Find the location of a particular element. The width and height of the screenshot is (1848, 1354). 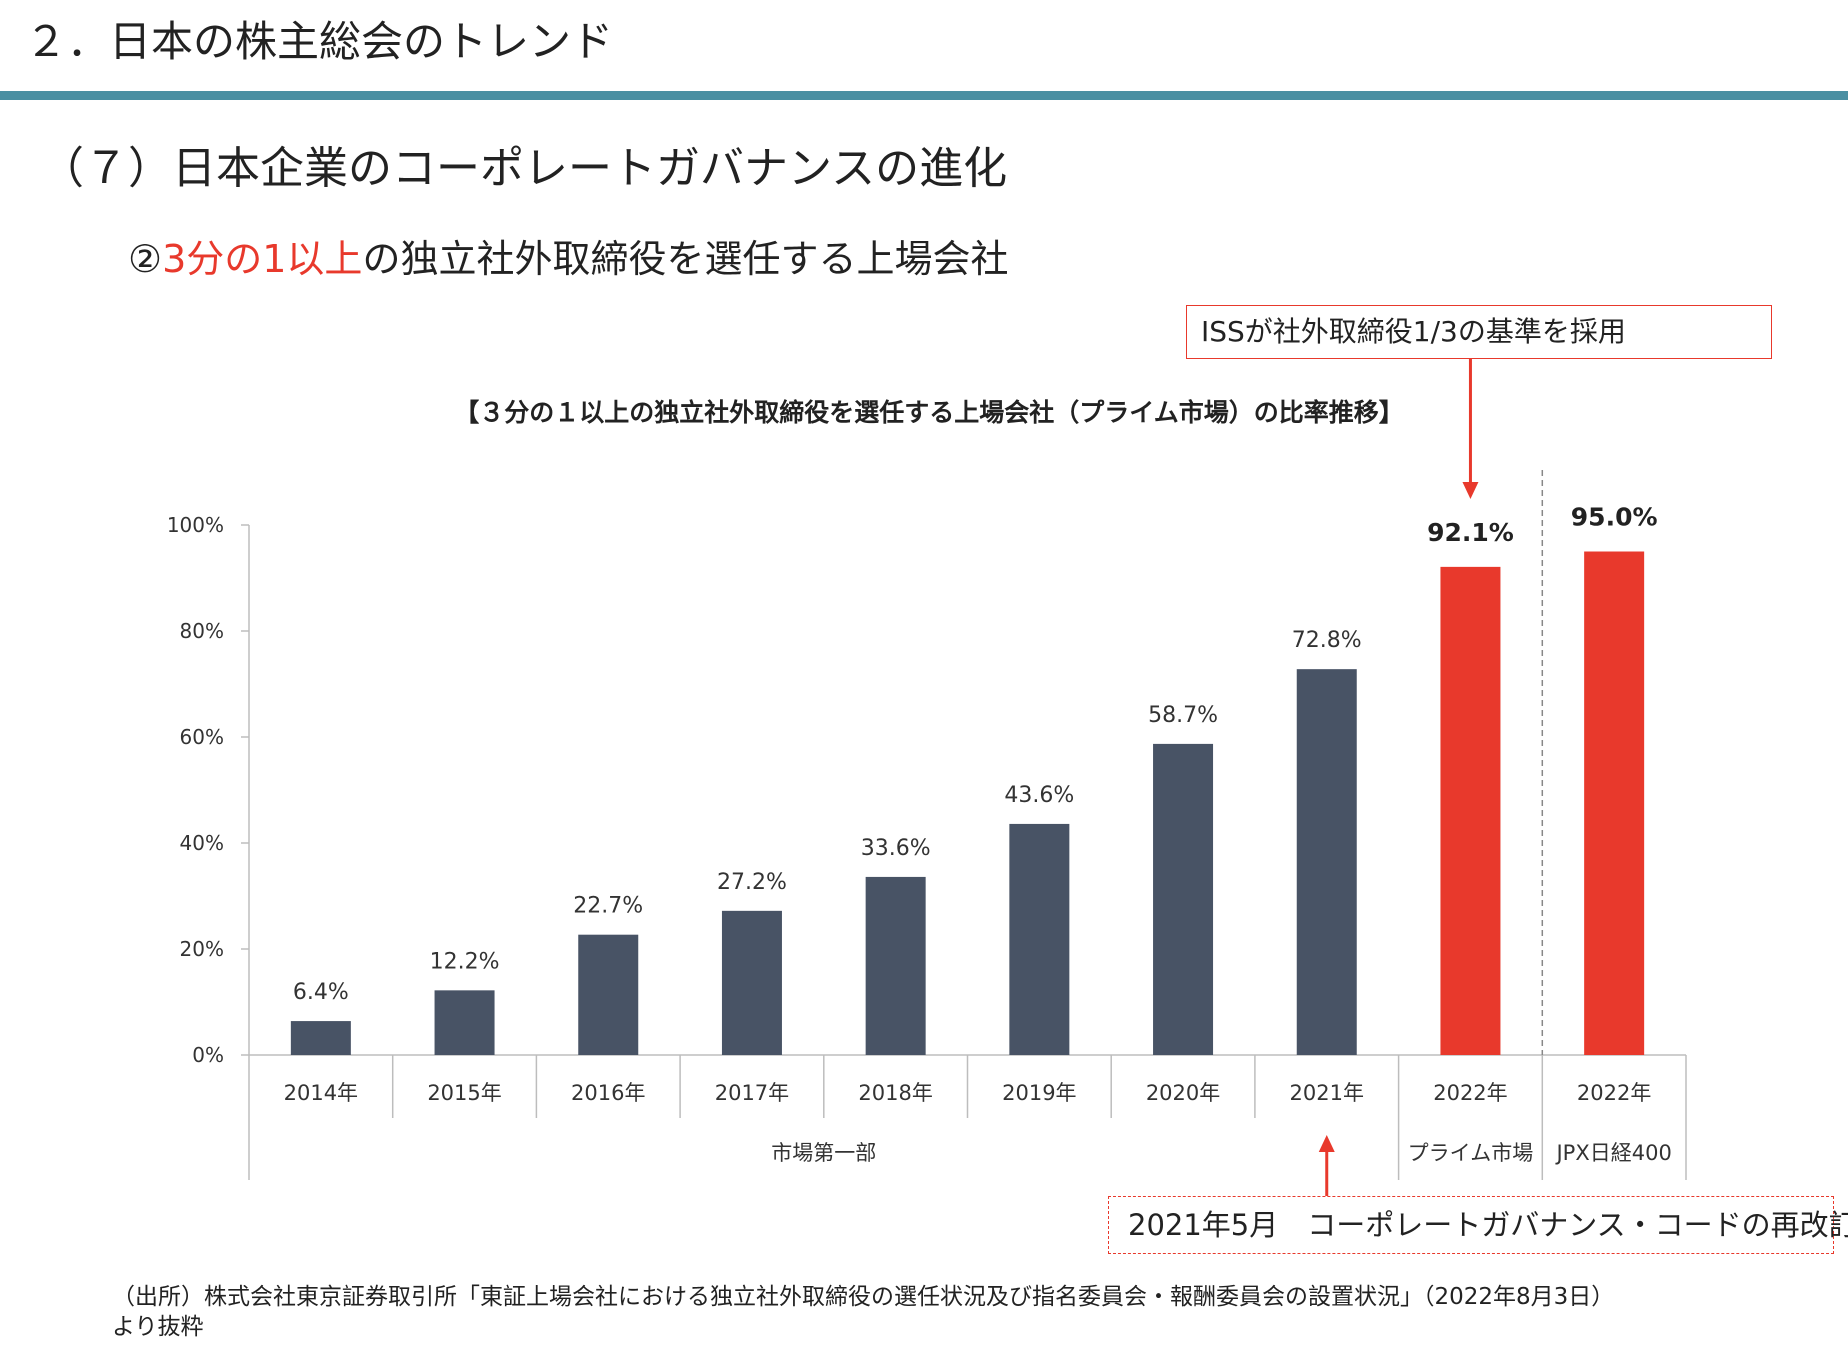

section-title: ２．日本の株主総会のトレンド is located at coordinates (319, 41).